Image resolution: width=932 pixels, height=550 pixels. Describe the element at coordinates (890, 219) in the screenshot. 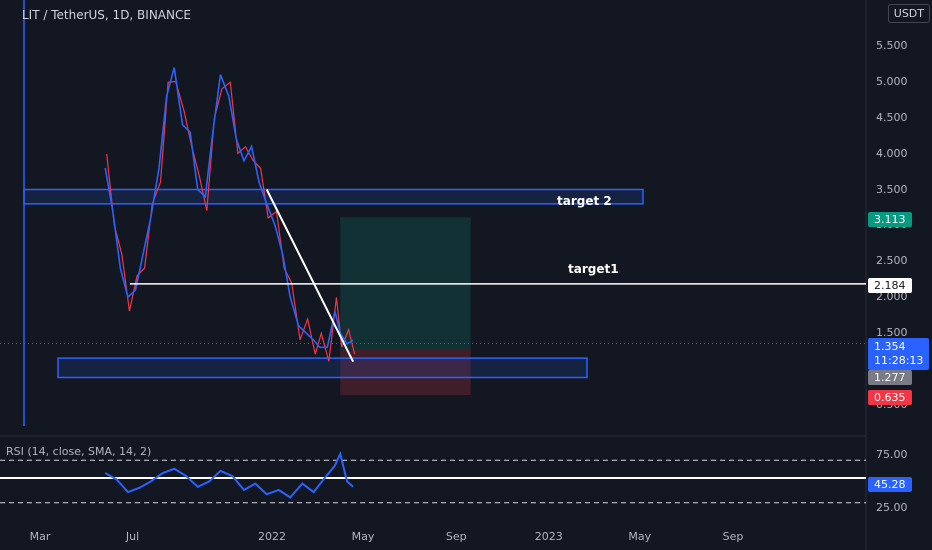

I see `target-price-badge: 3.113` at that location.